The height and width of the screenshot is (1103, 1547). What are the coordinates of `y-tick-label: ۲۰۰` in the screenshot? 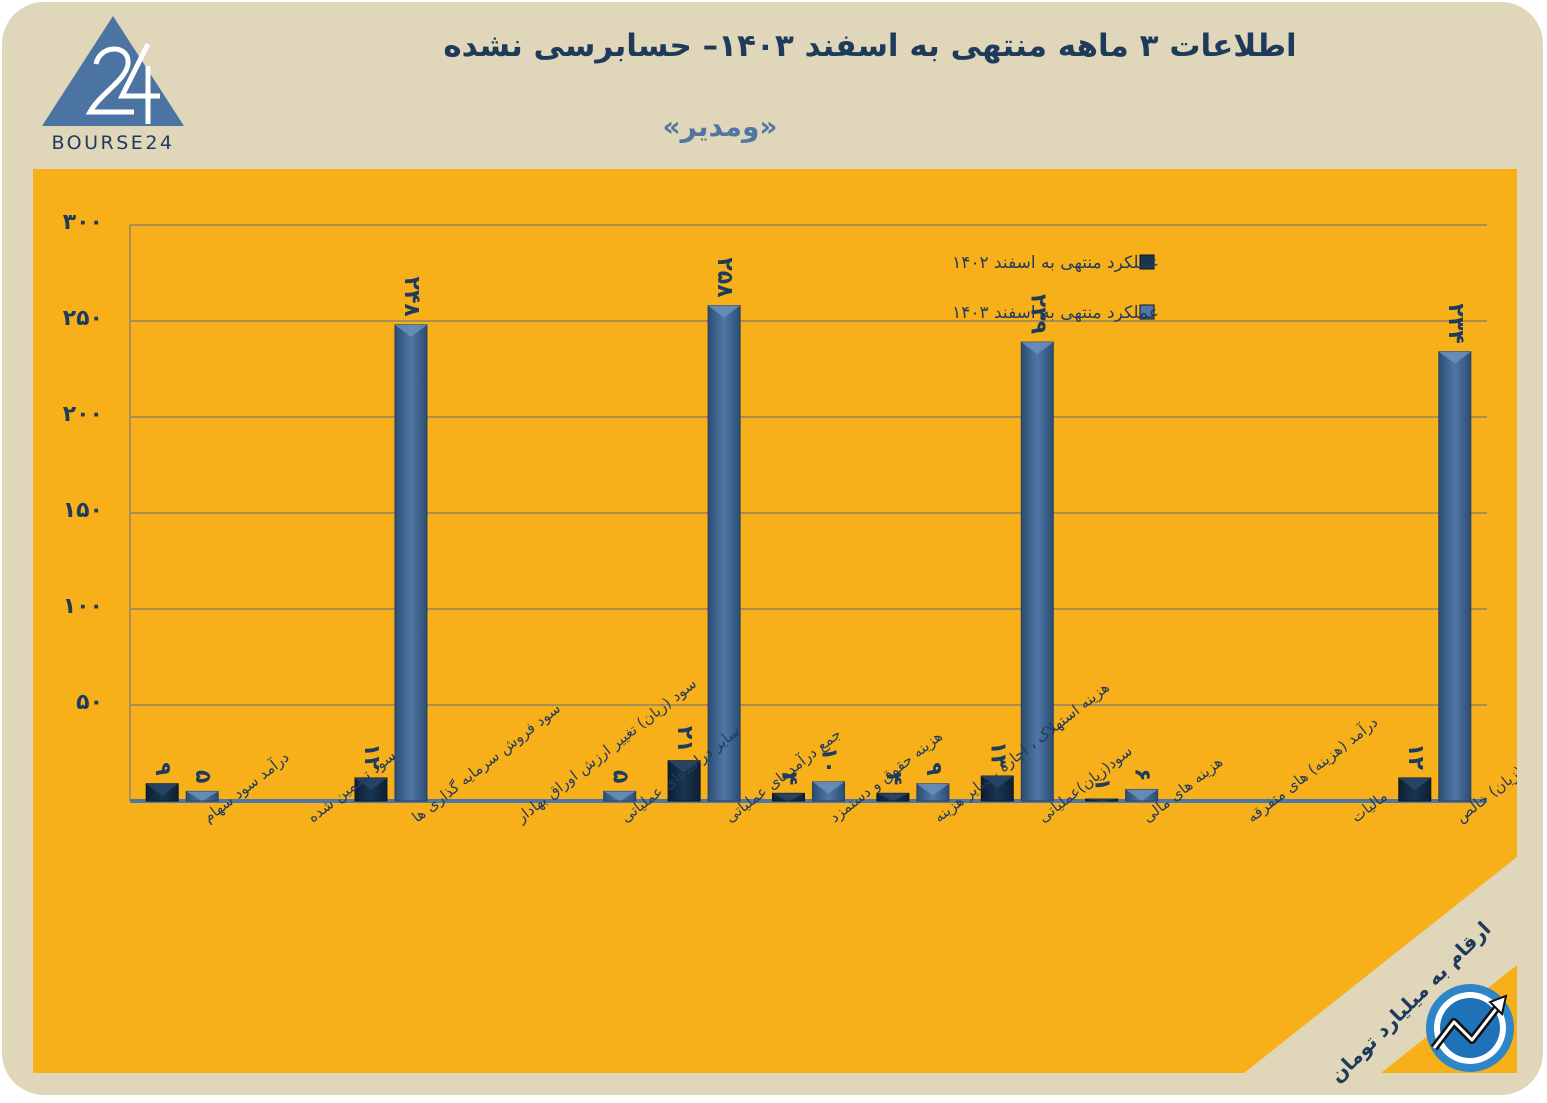 It's located at (83, 414).